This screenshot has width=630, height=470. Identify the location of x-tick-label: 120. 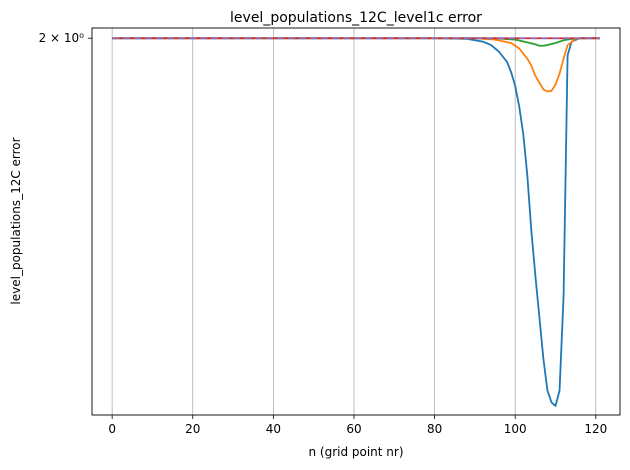
(595, 429).